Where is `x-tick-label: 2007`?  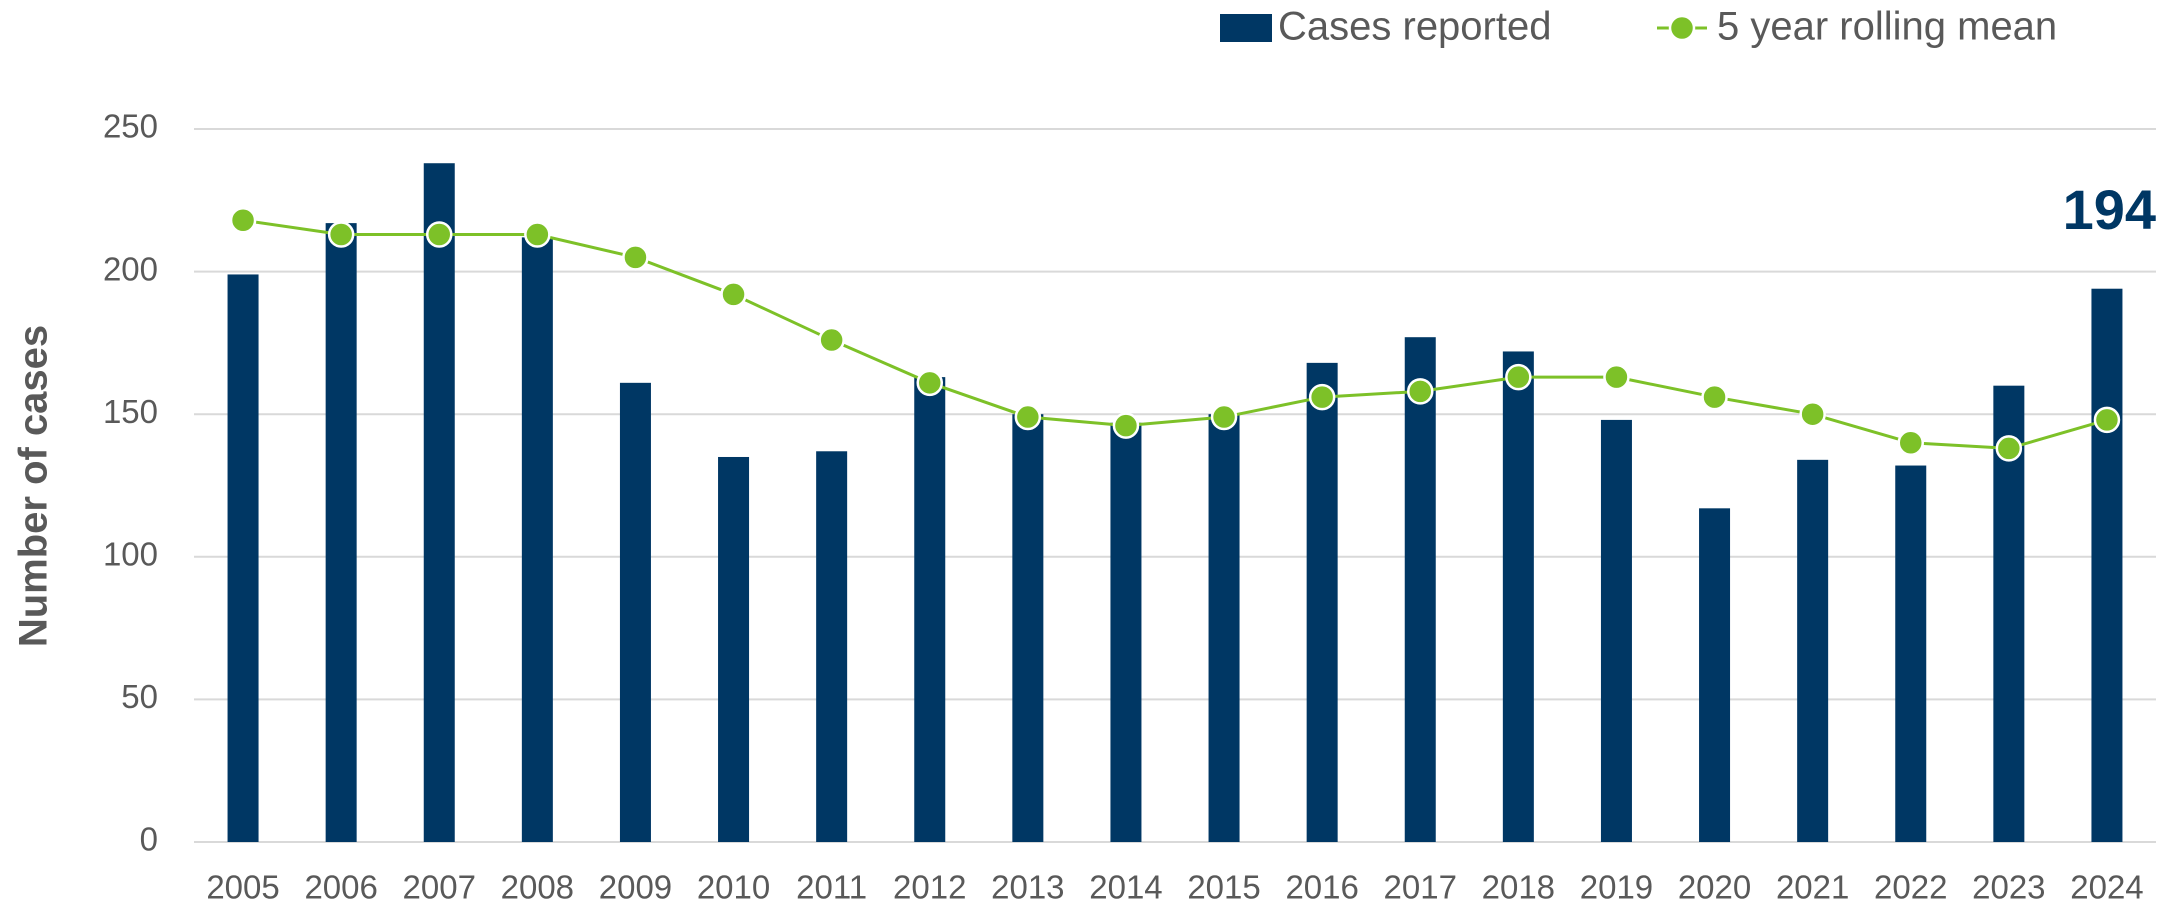 x-tick-label: 2007 is located at coordinates (439, 887).